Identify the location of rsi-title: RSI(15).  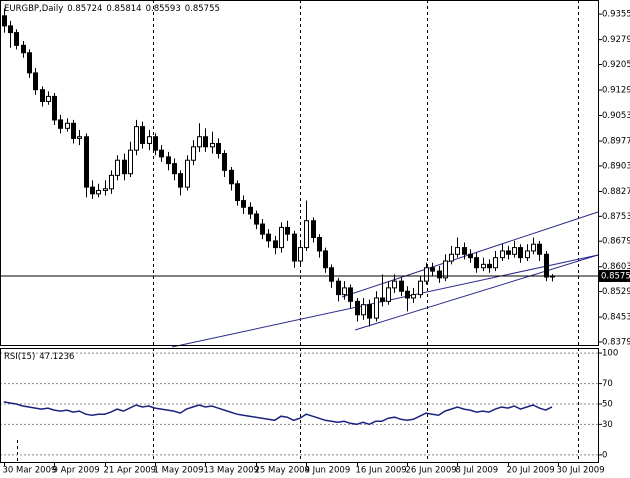
(19, 357).